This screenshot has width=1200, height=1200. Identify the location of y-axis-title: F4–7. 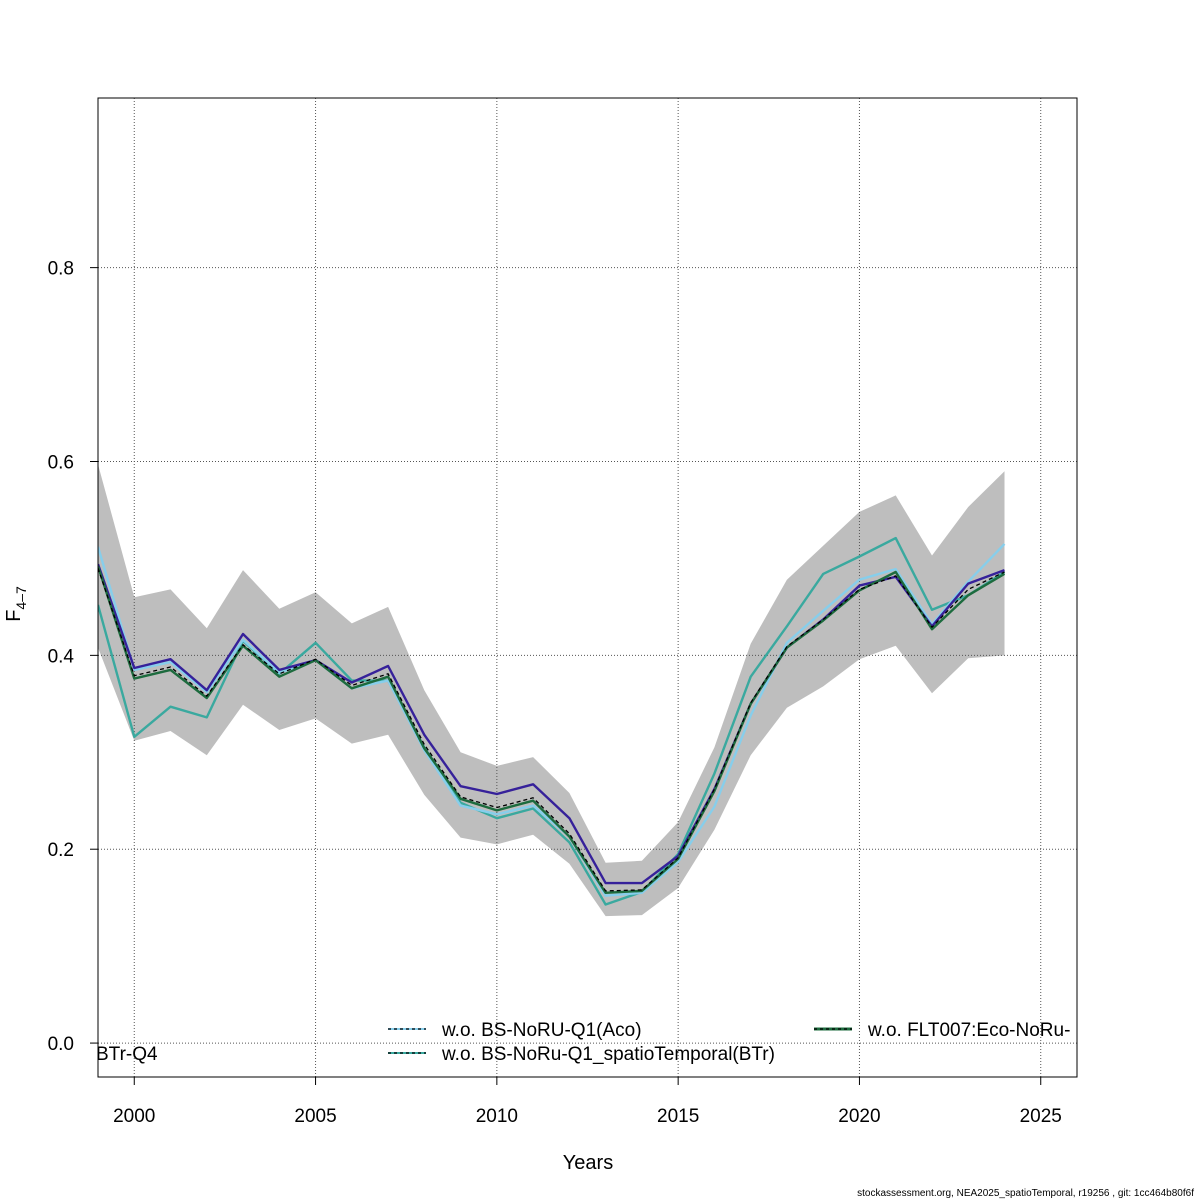
(16, 604).